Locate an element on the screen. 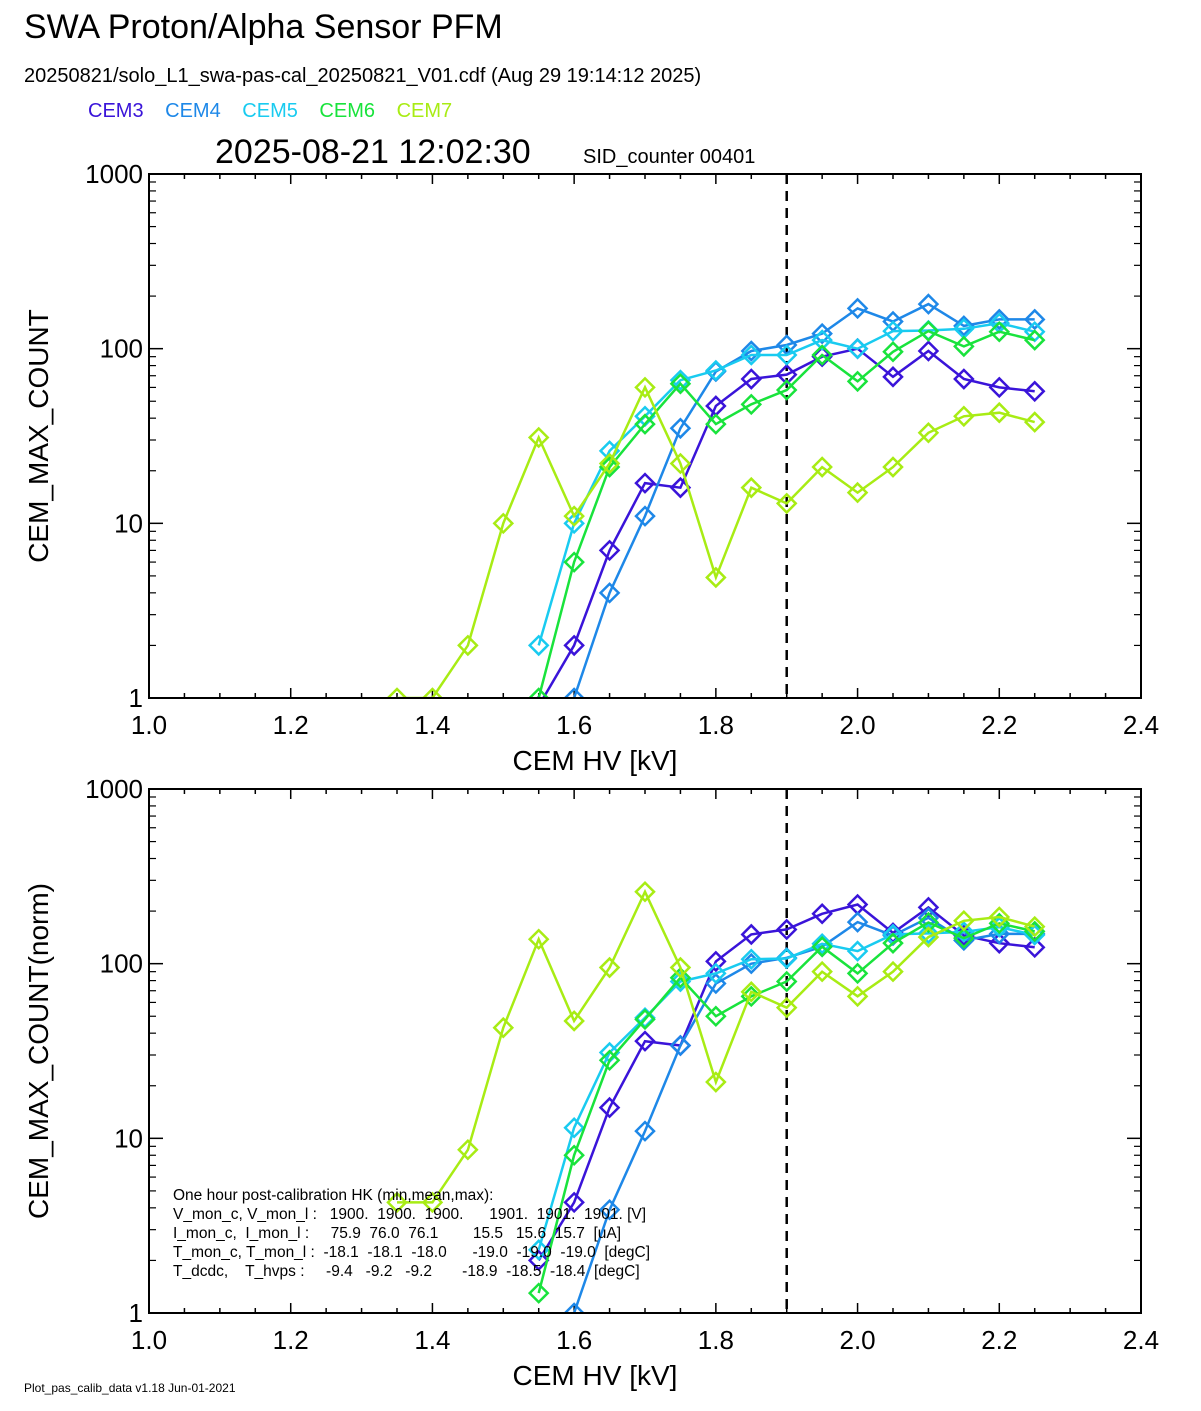  y-tick-label: 100 is located at coordinates (121, 964).